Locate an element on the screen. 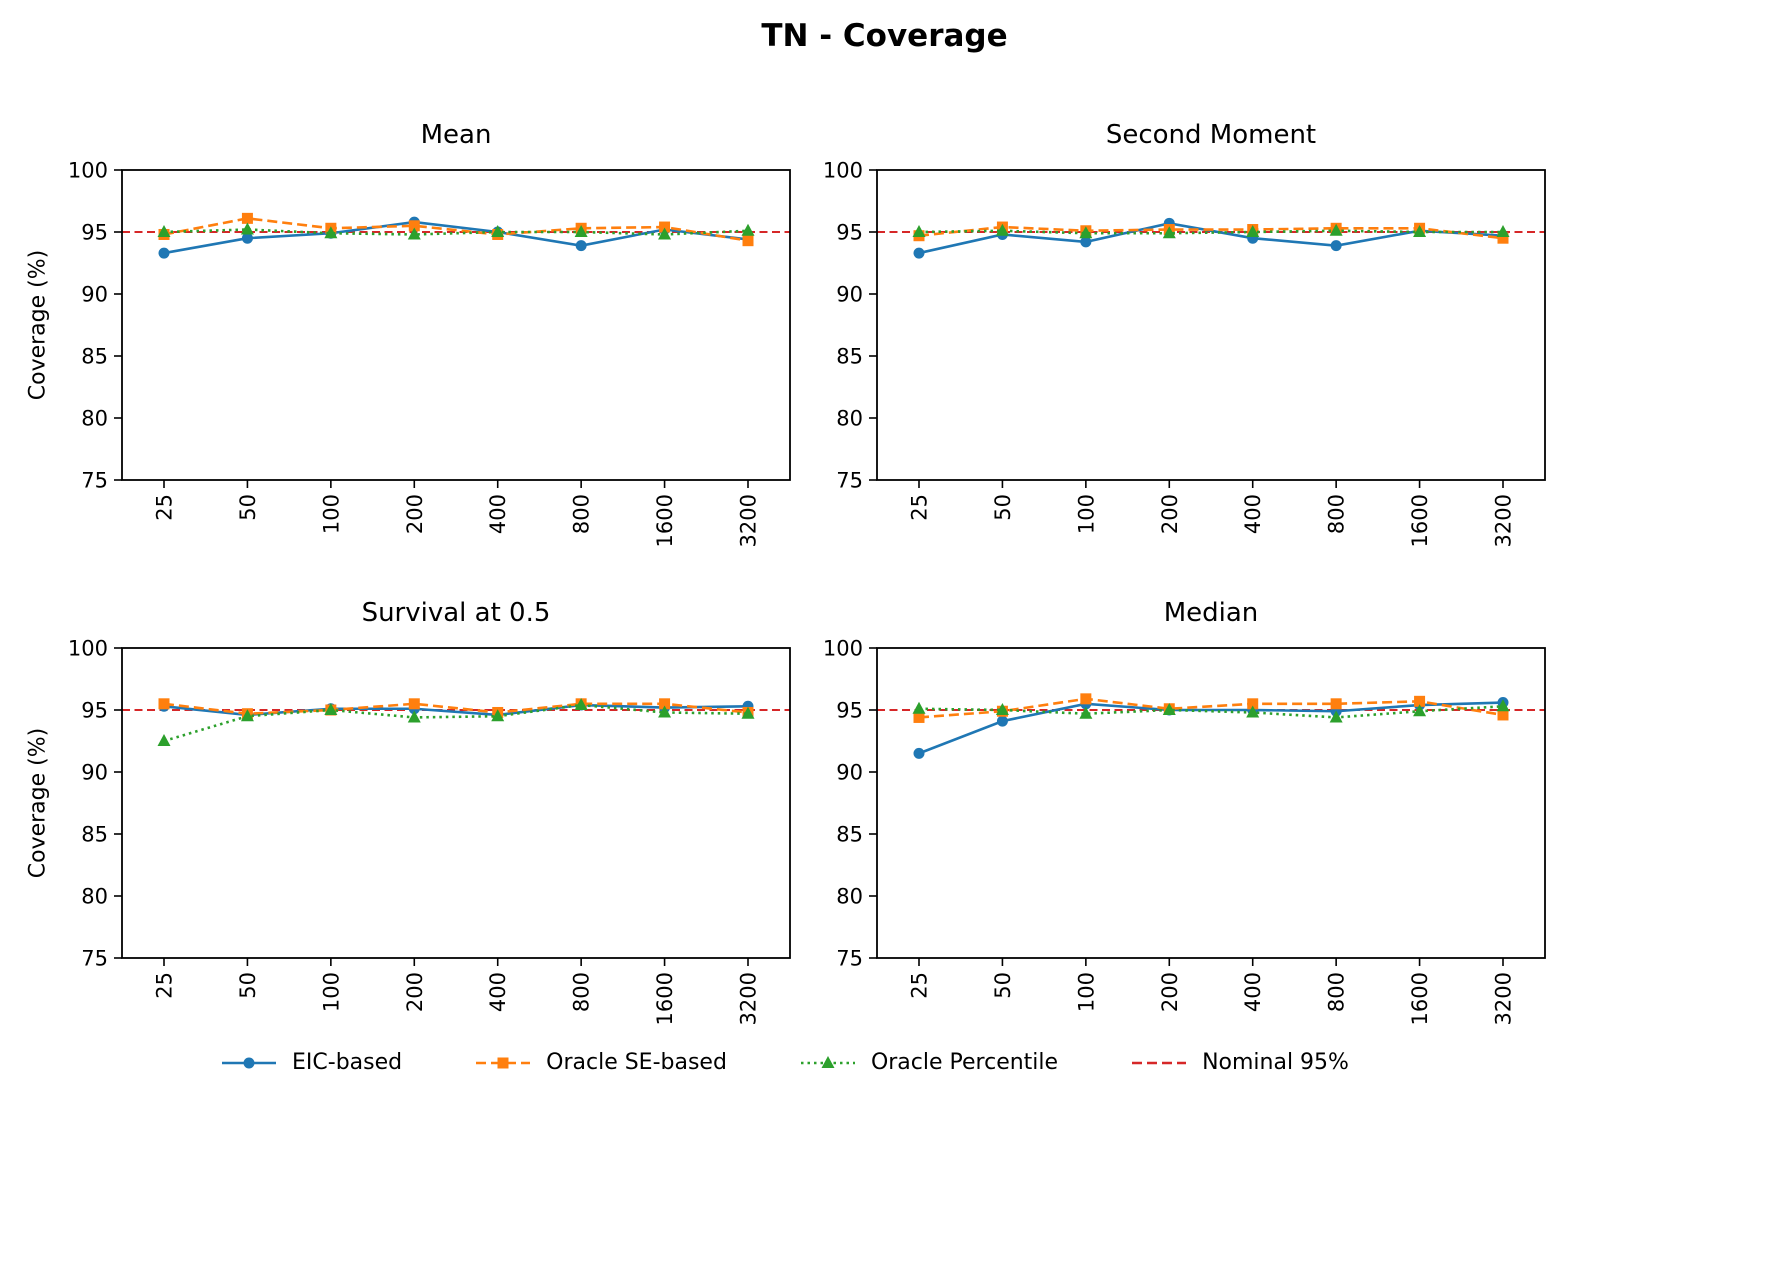  subplot-title-second-moment: Second Moment is located at coordinates (1211, 135).